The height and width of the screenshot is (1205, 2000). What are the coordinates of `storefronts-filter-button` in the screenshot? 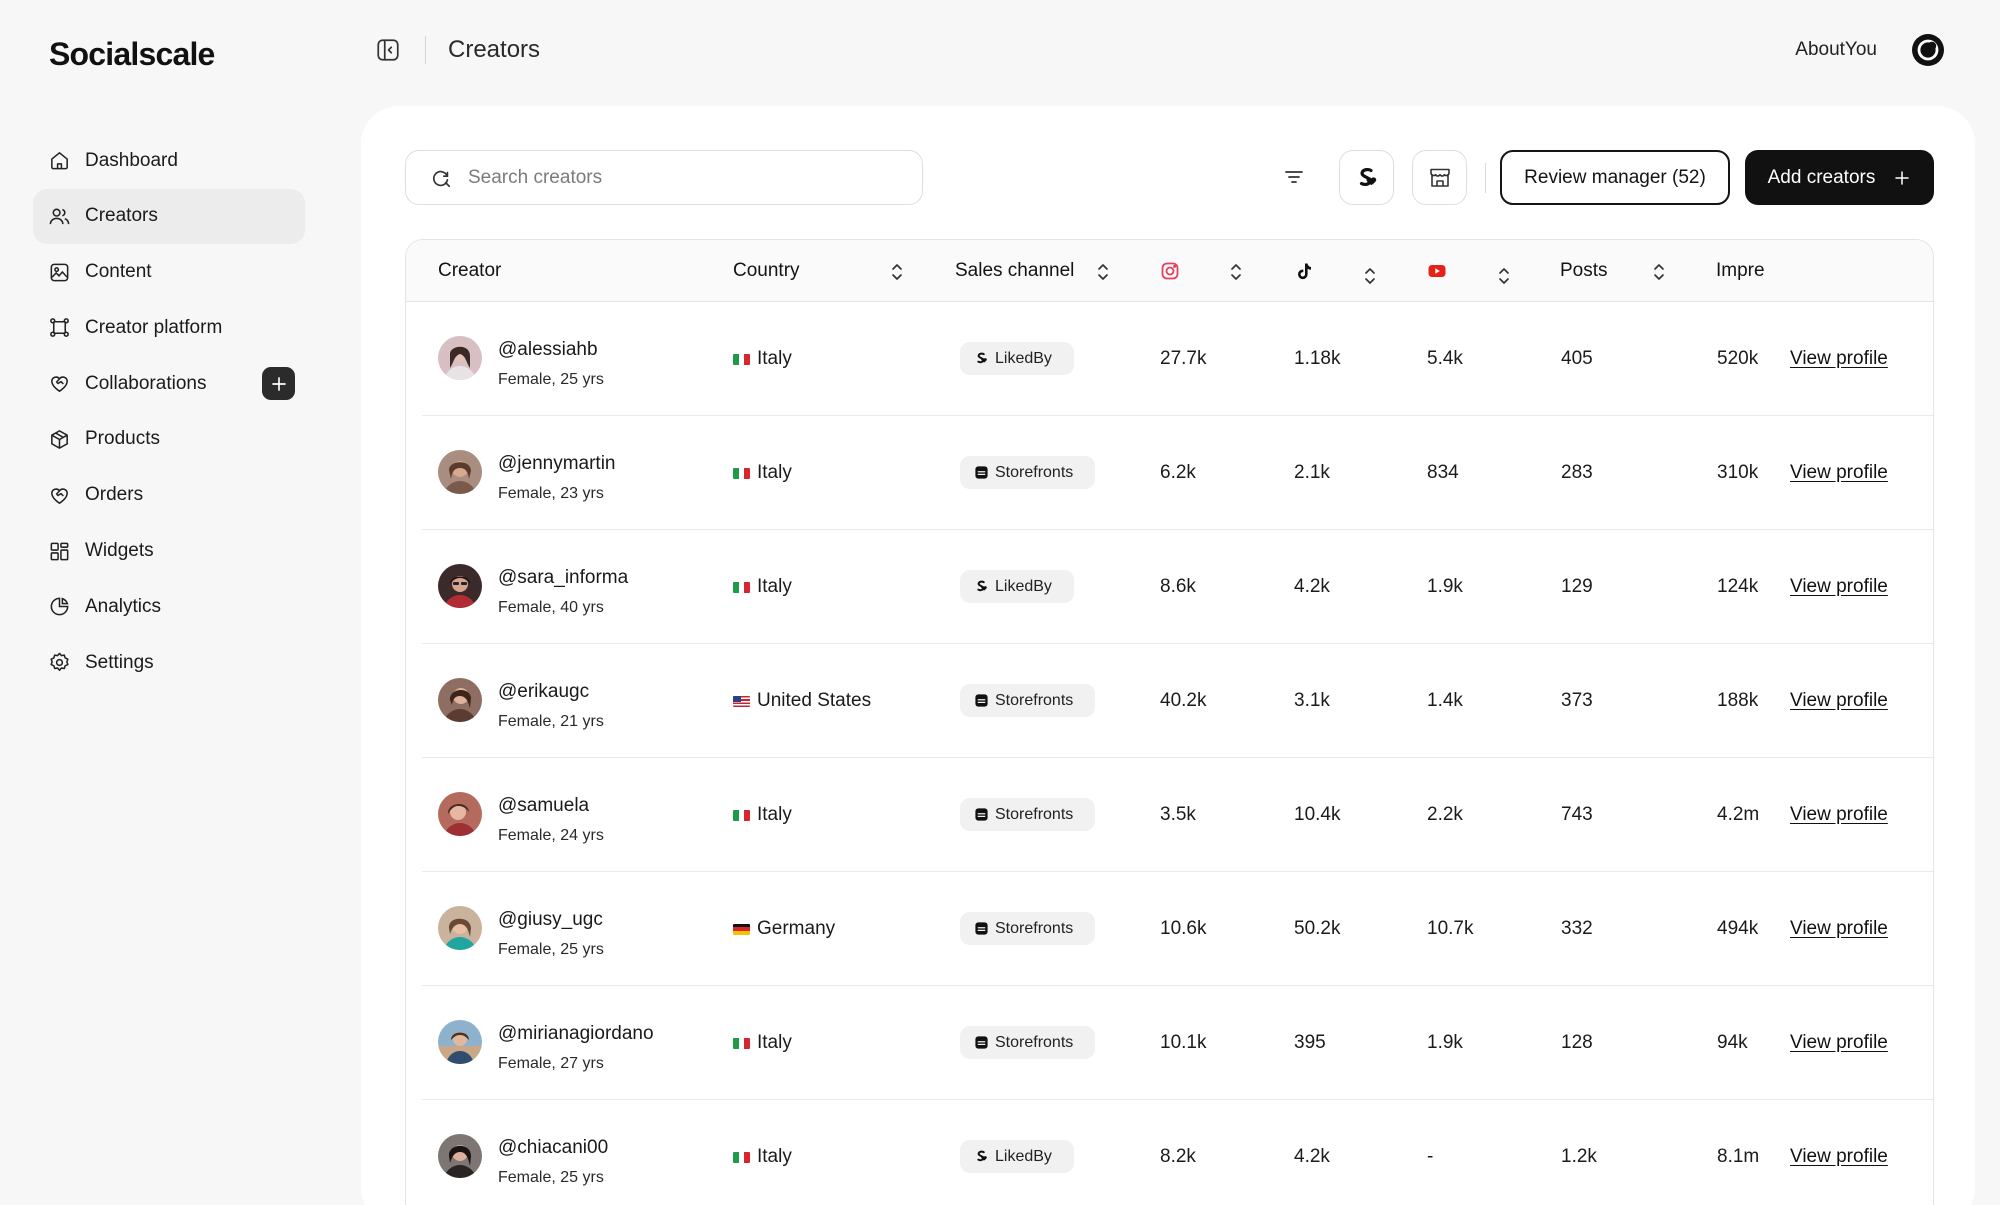 It's located at (1439, 177).